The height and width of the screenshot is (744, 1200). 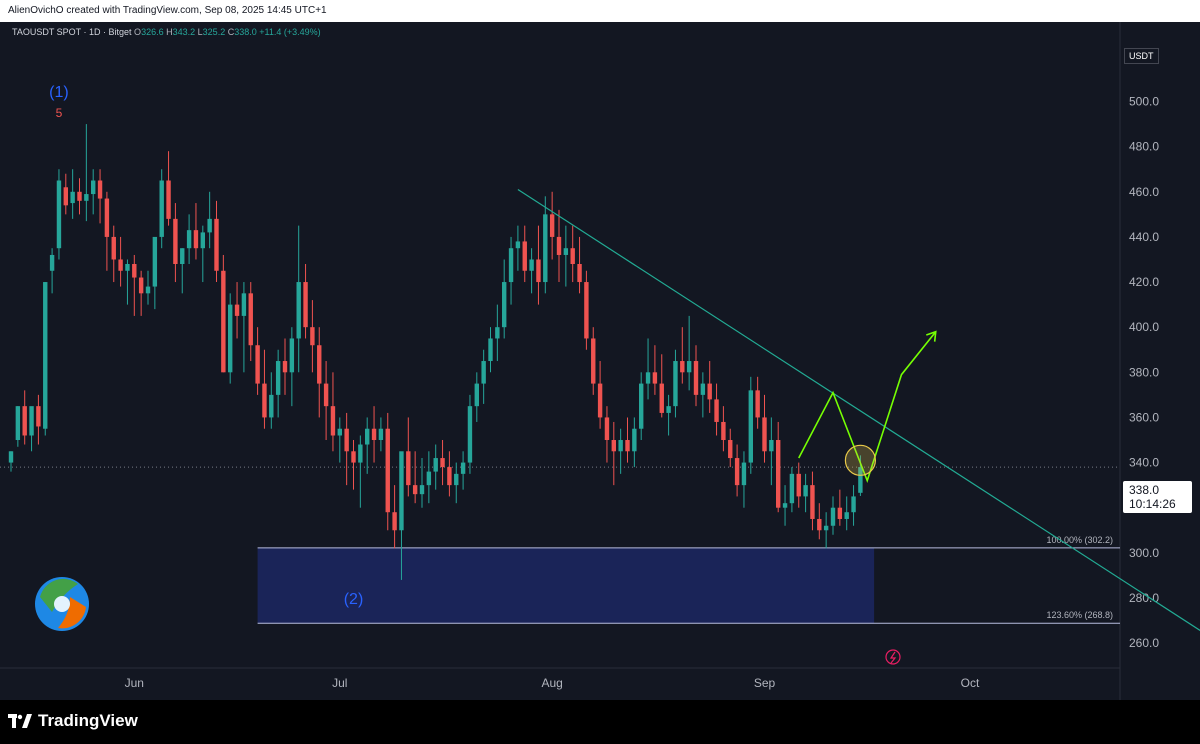 What do you see at coordinates (1144, 463) in the screenshot?
I see `y-tick-label: 340.0` at bounding box center [1144, 463].